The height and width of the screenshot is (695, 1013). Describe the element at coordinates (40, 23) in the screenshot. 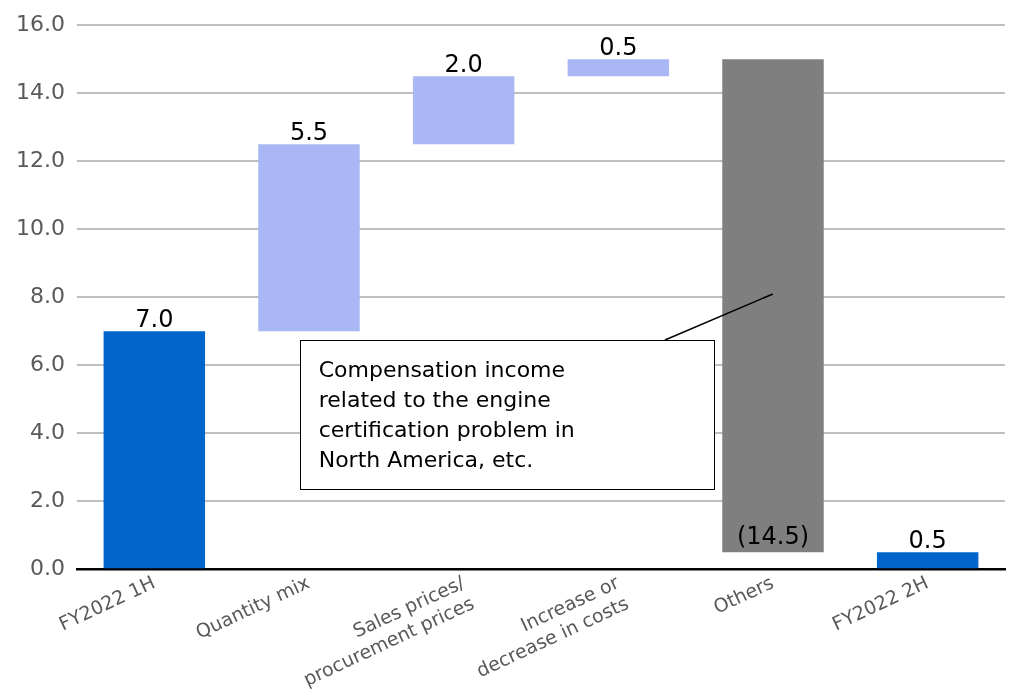

I see `y-tick-label: 16.0` at that location.